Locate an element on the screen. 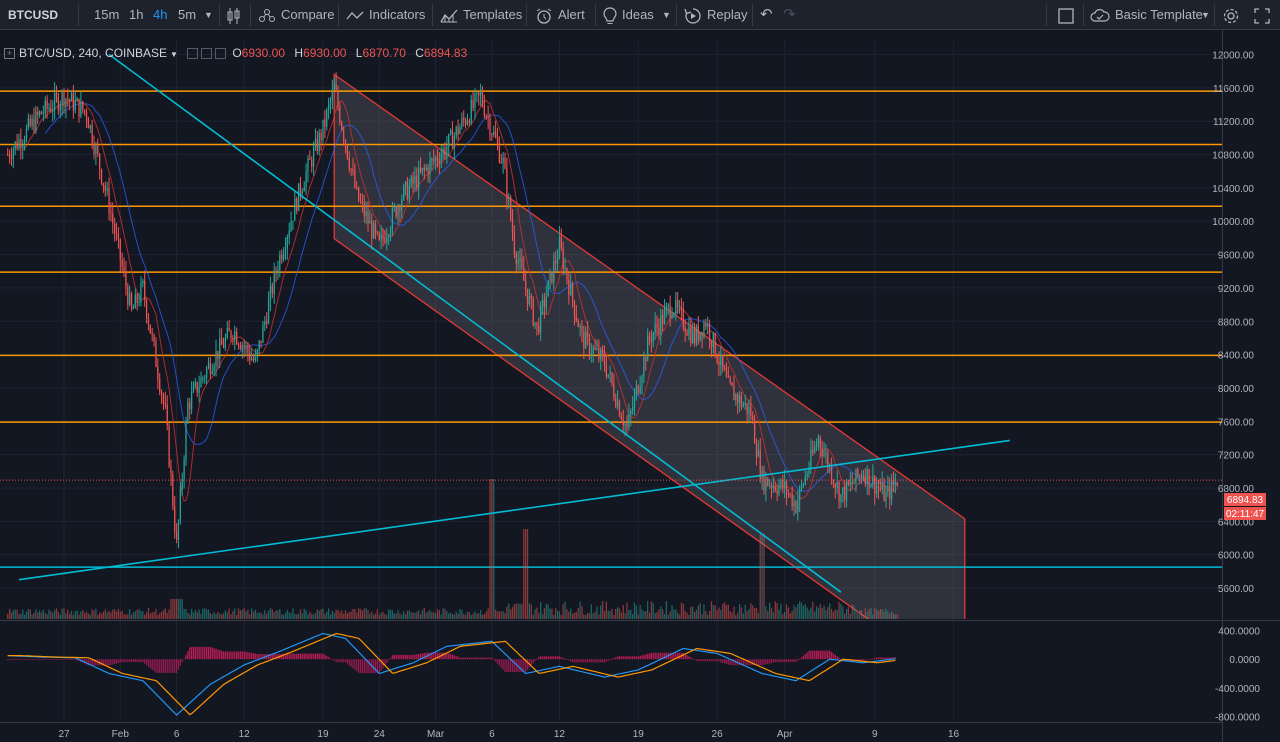  series-settings-icon is located at coordinates (206, 54).